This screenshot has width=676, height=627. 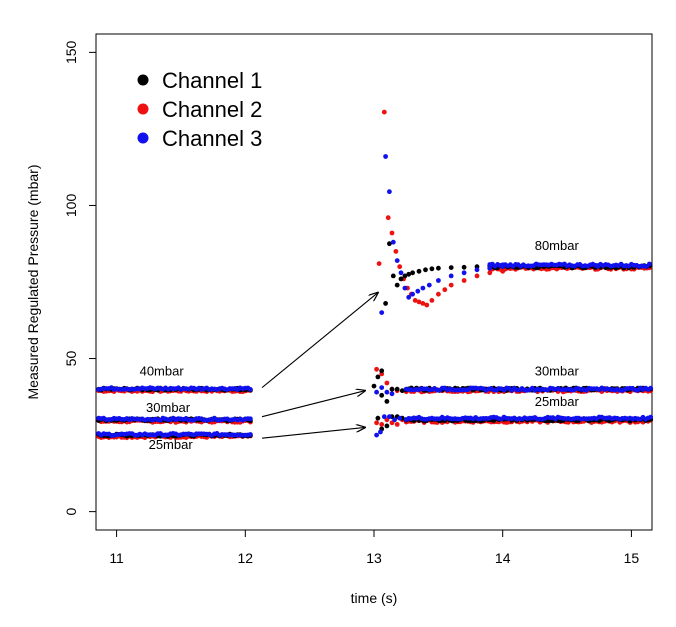 I want to click on x-tick-label: 15, so click(x=632, y=558).